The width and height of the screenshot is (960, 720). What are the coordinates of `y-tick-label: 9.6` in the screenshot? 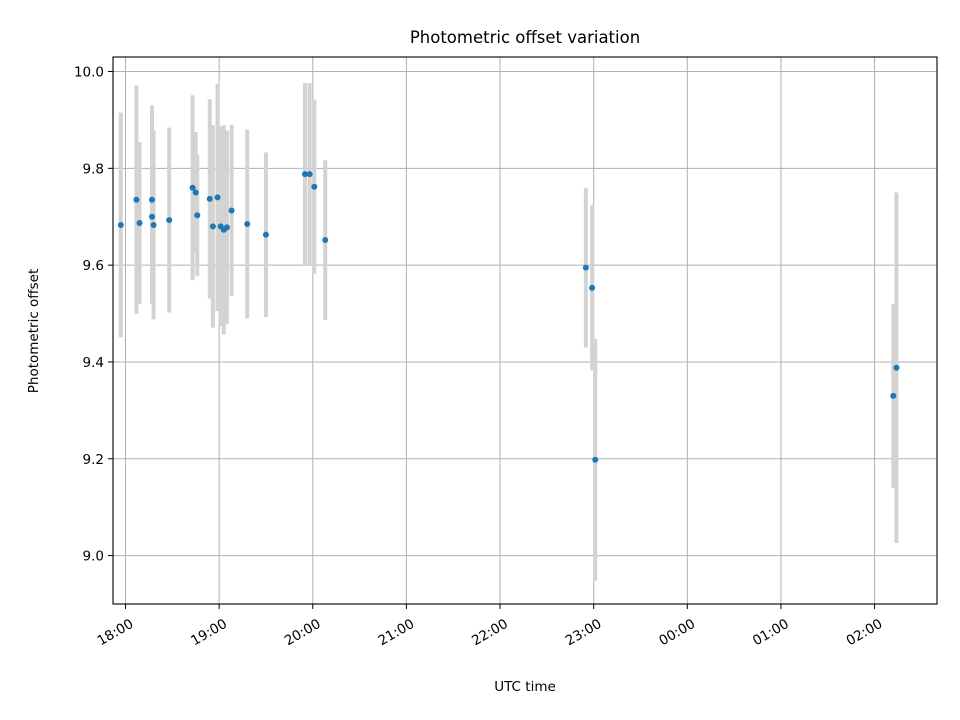 It's located at (93, 266).